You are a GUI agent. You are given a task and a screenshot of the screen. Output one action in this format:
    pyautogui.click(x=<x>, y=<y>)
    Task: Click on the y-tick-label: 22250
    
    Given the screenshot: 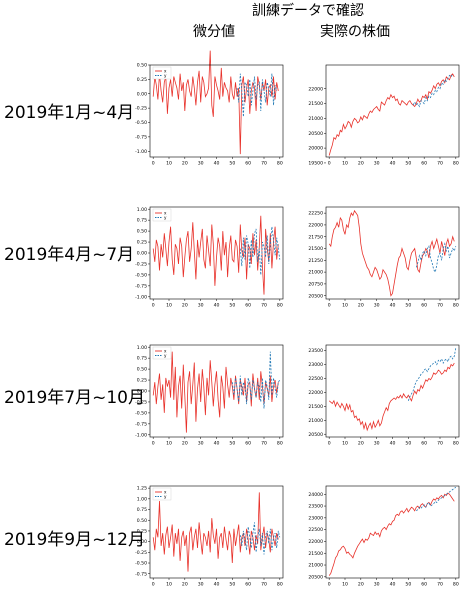 What is the action you would take?
    pyautogui.click(x=315, y=214)
    